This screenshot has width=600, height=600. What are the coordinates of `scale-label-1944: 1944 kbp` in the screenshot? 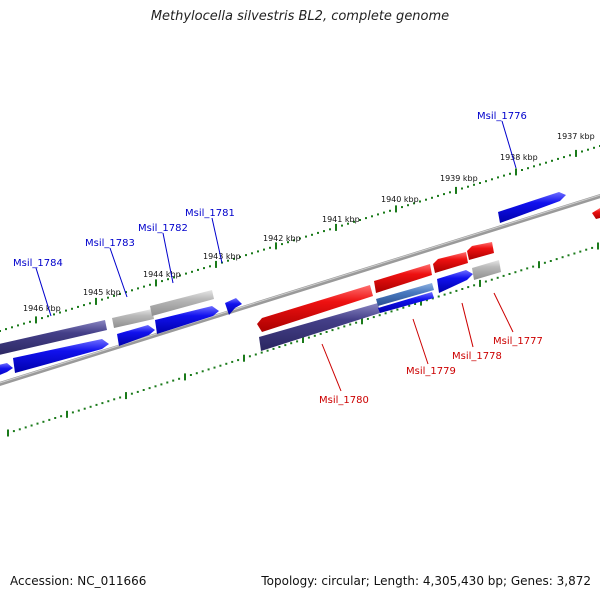 It's located at (162, 274).